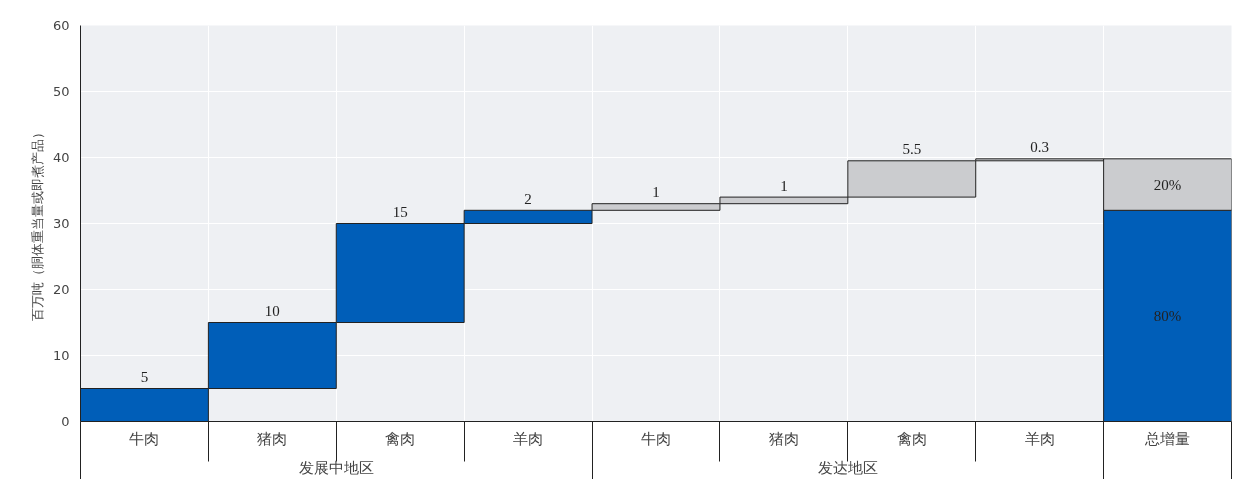 The height and width of the screenshot is (479, 1233). Describe the element at coordinates (37, 223) in the screenshot. I see `y-axis-title: 百万吨（胴体重当量或即煮产品）` at that location.